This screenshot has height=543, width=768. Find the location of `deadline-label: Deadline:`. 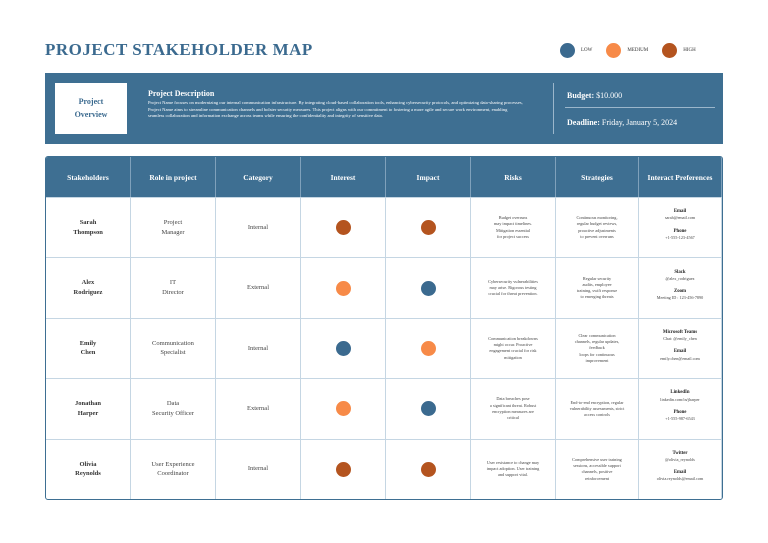

deadline-label: Deadline: is located at coordinates (583, 122).